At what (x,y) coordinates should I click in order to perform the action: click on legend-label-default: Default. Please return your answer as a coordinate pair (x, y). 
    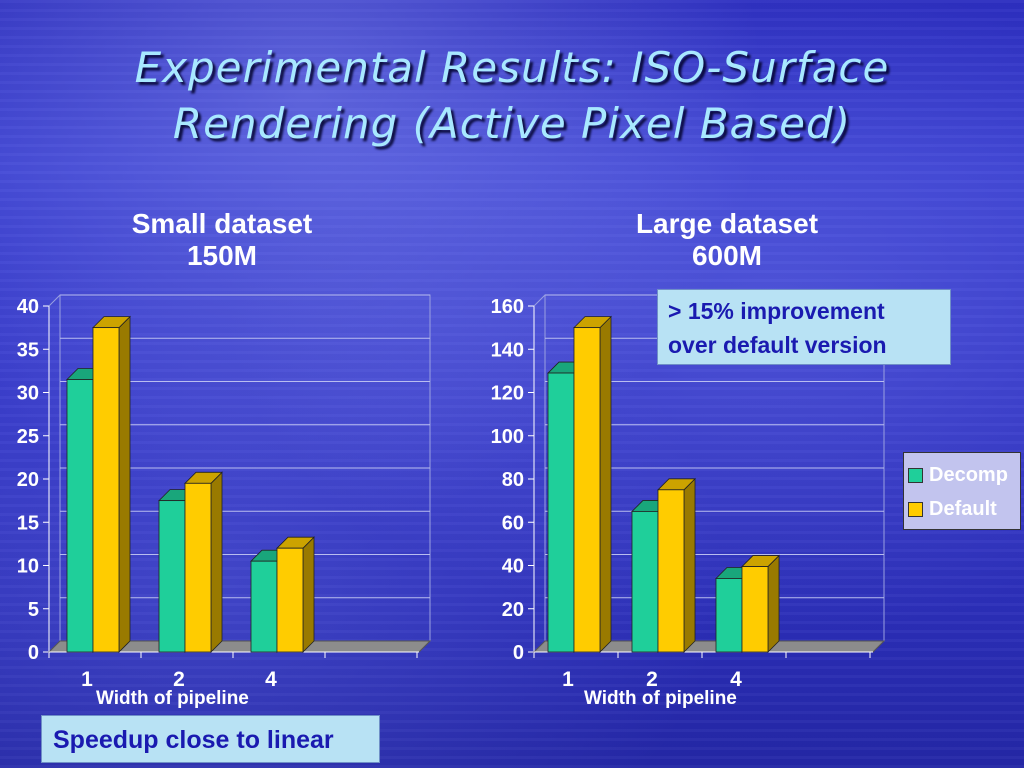
    Looking at the image, I should click on (963, 509).